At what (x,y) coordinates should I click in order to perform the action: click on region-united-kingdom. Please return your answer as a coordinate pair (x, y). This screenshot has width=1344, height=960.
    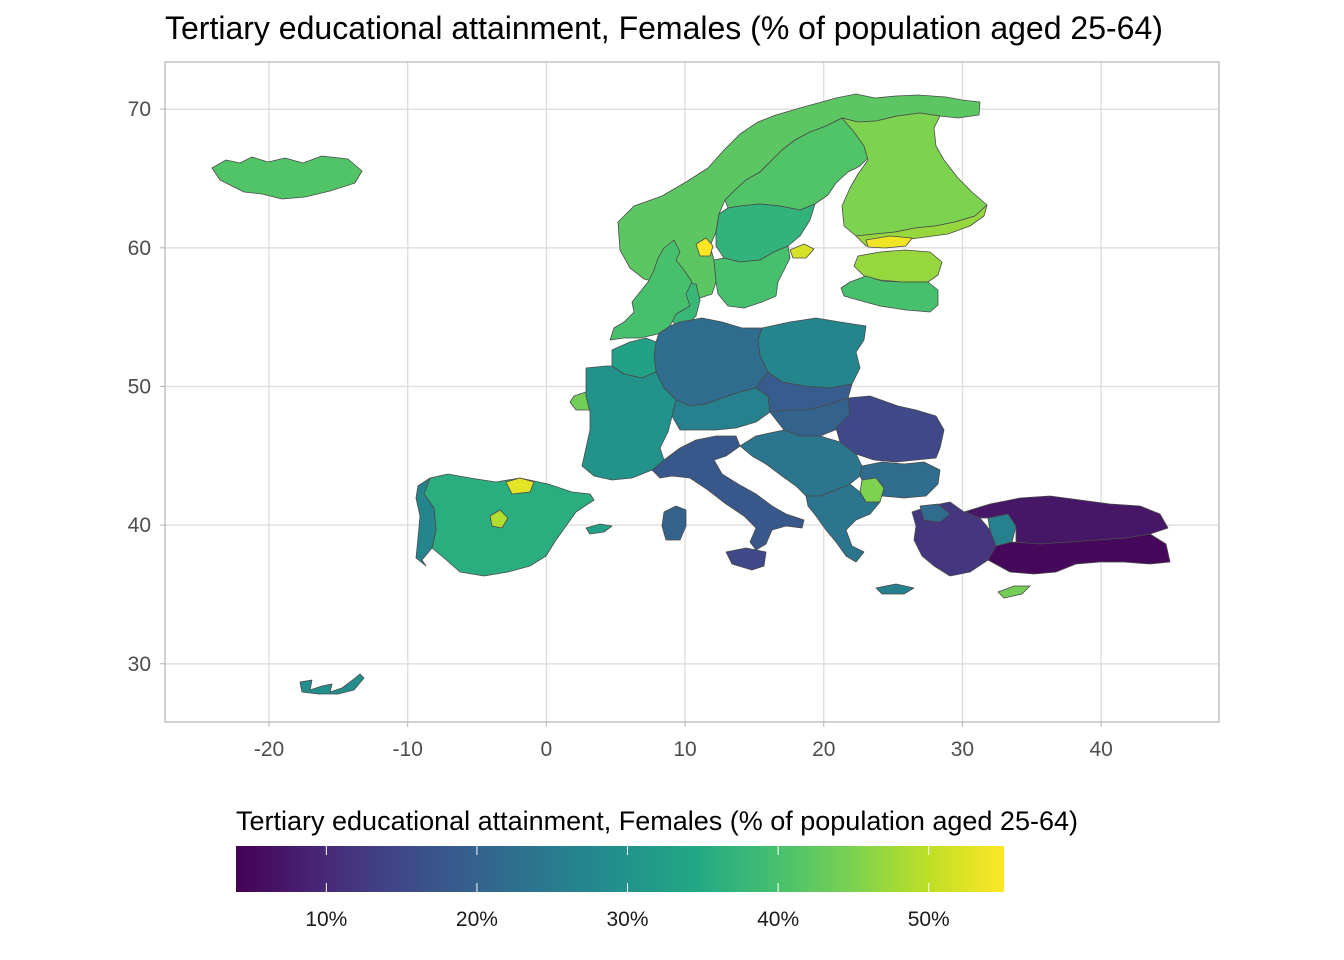
    Looking at the image, I should click on (651, 290).